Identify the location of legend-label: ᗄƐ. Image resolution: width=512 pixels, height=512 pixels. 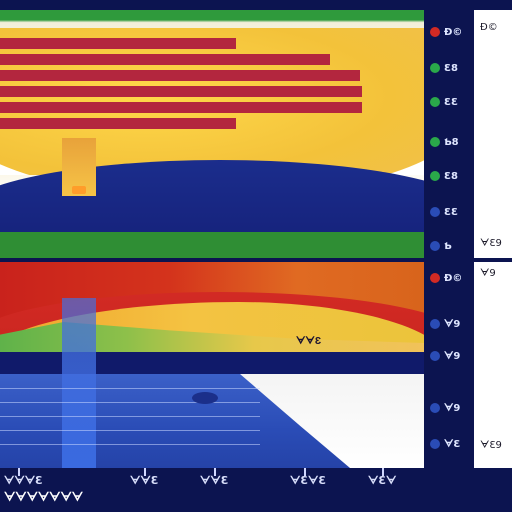
(452, 444).